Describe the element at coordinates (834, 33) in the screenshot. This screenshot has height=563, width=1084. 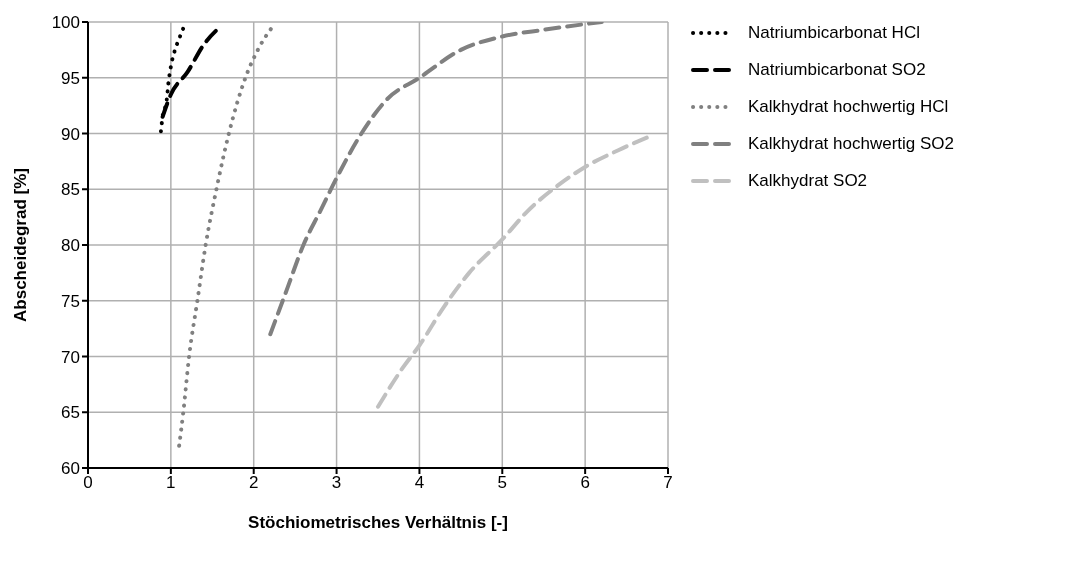
I see `legend-label: Natriumbicarbonat HCl` at that location.